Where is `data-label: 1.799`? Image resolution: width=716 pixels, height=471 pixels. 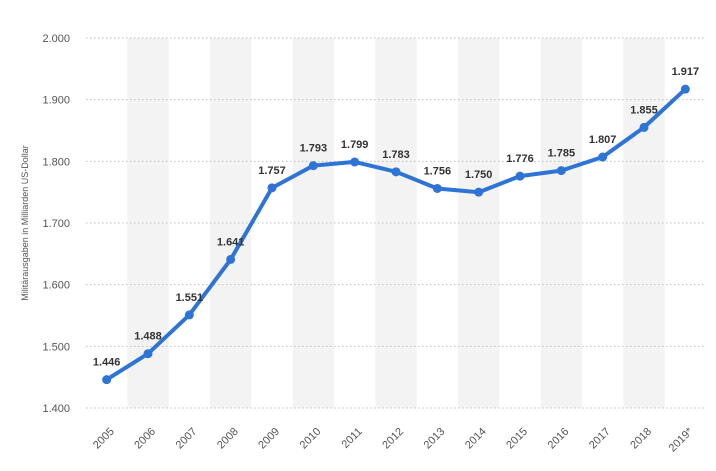 data-label: 1.799 is located at coordinates (355, 145).